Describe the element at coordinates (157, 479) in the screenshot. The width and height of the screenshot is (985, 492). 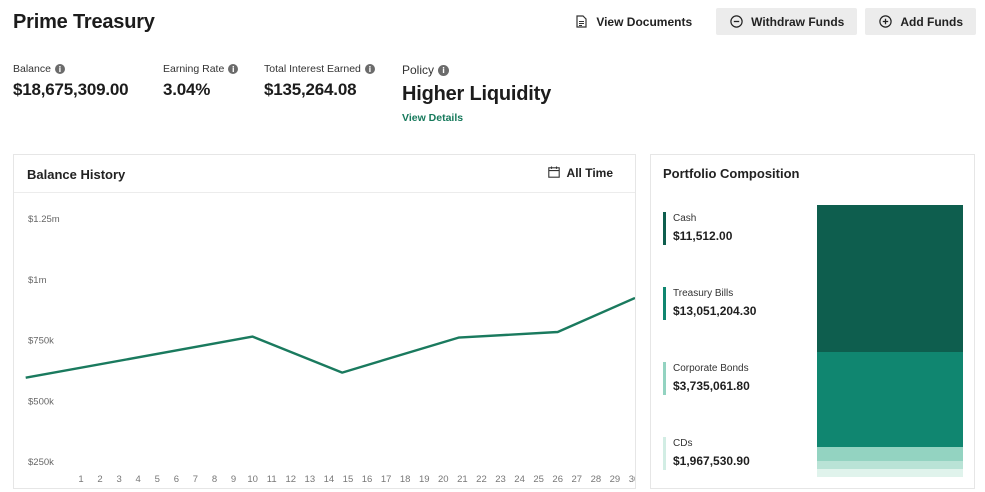
I see `x-tick-label: 5` at that location.